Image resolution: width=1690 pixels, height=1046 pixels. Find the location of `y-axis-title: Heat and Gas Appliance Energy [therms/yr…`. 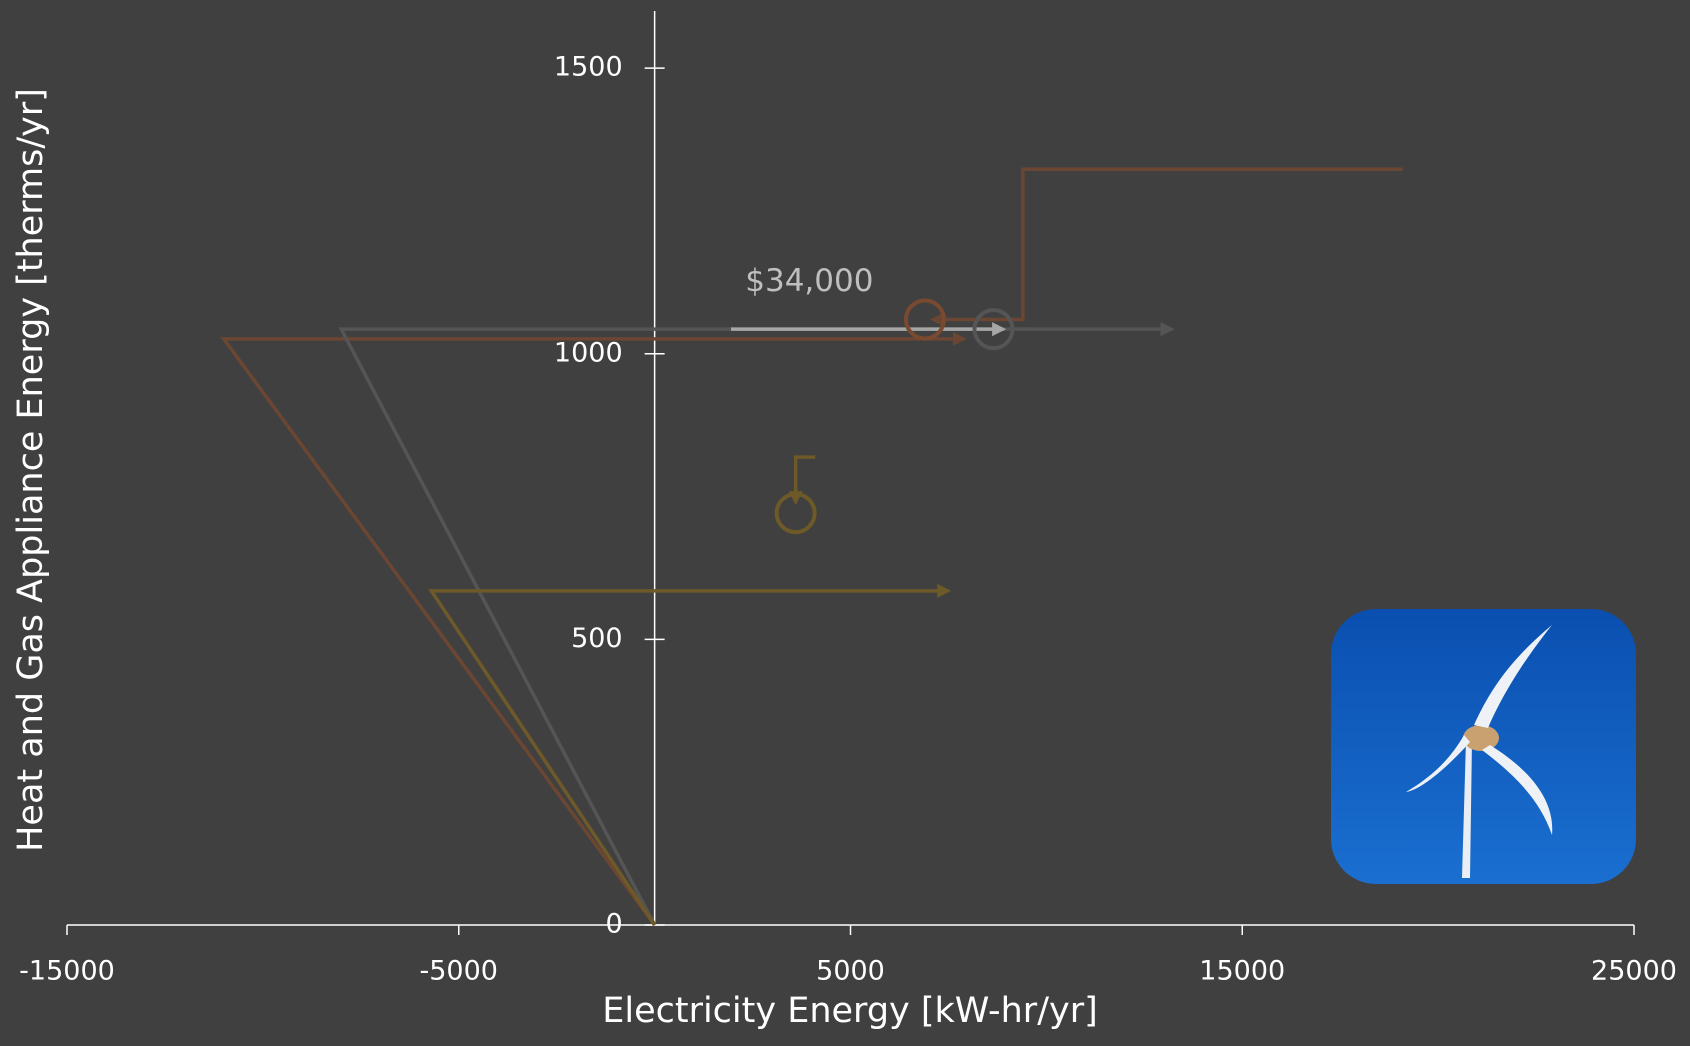

y-axis-title: Heat and Gas Appliance Energy [therms/yr… is located at coordinates (31, 470).